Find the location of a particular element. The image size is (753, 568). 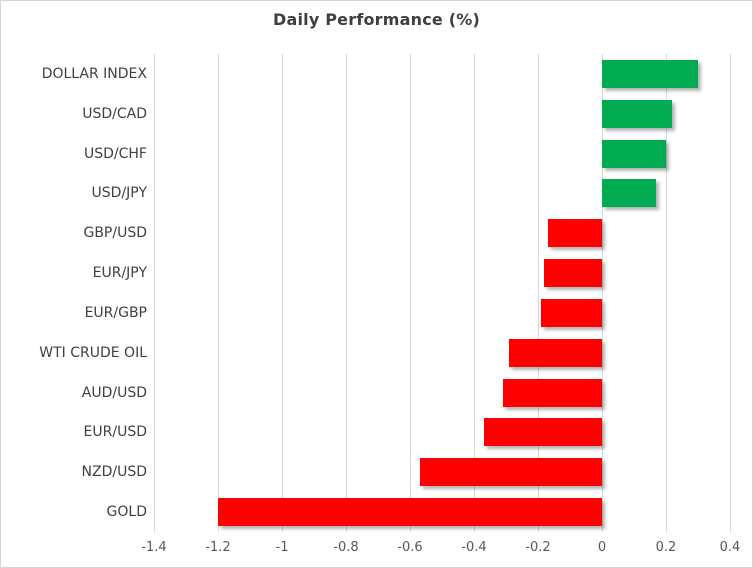

category-label: EUR/JPY is located at coordinates (119, 273).